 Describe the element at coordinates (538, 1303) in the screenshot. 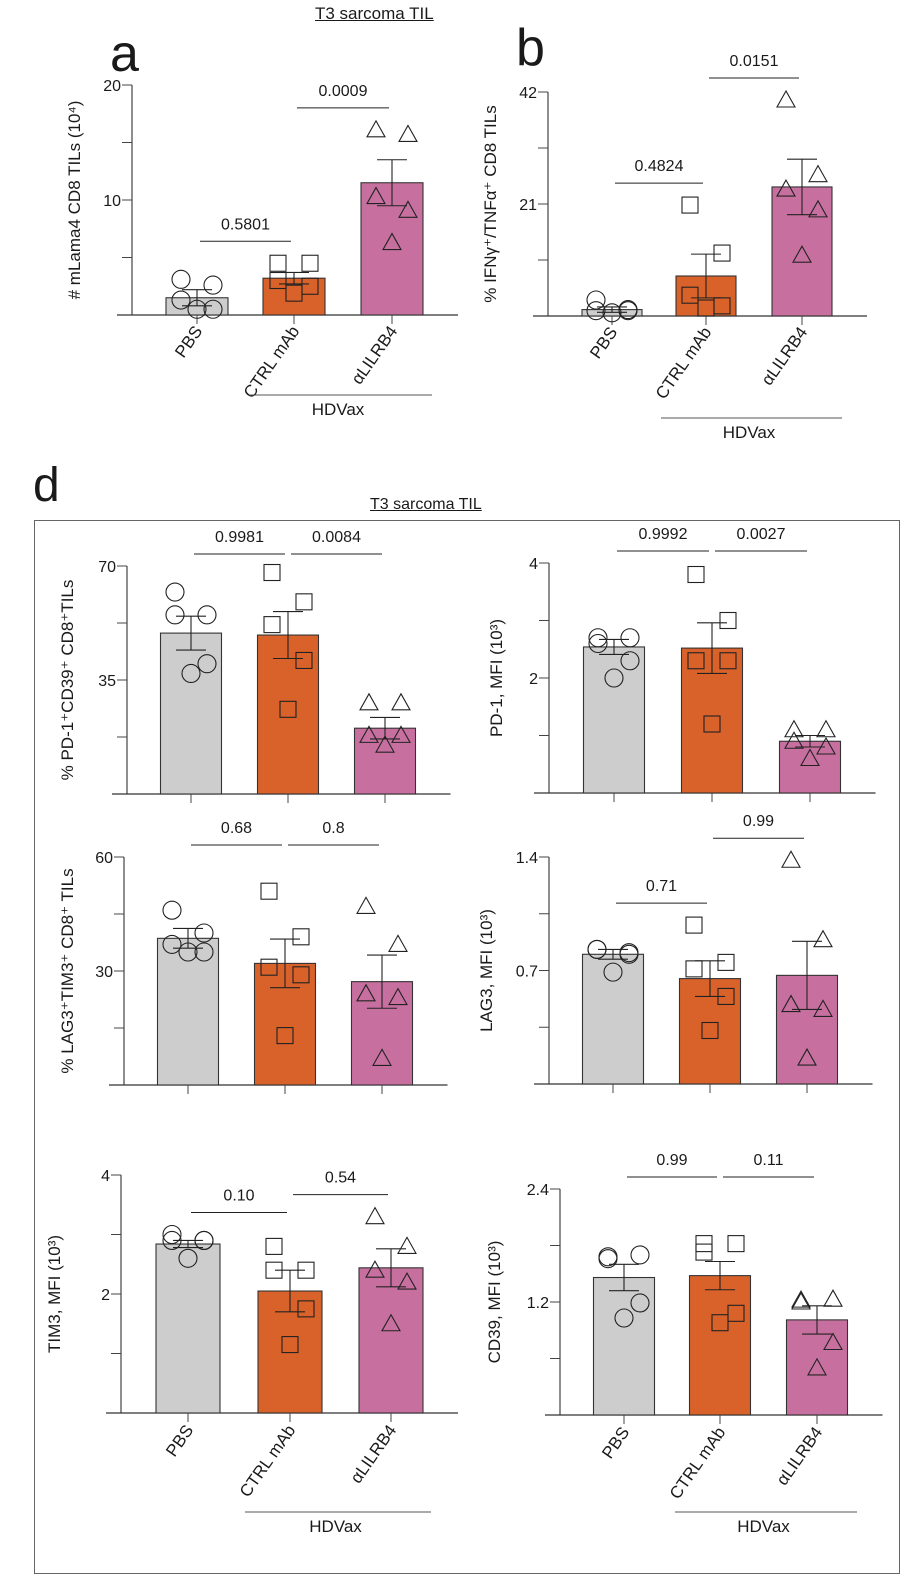

I see `y-tick-label: 1.2` at that location.